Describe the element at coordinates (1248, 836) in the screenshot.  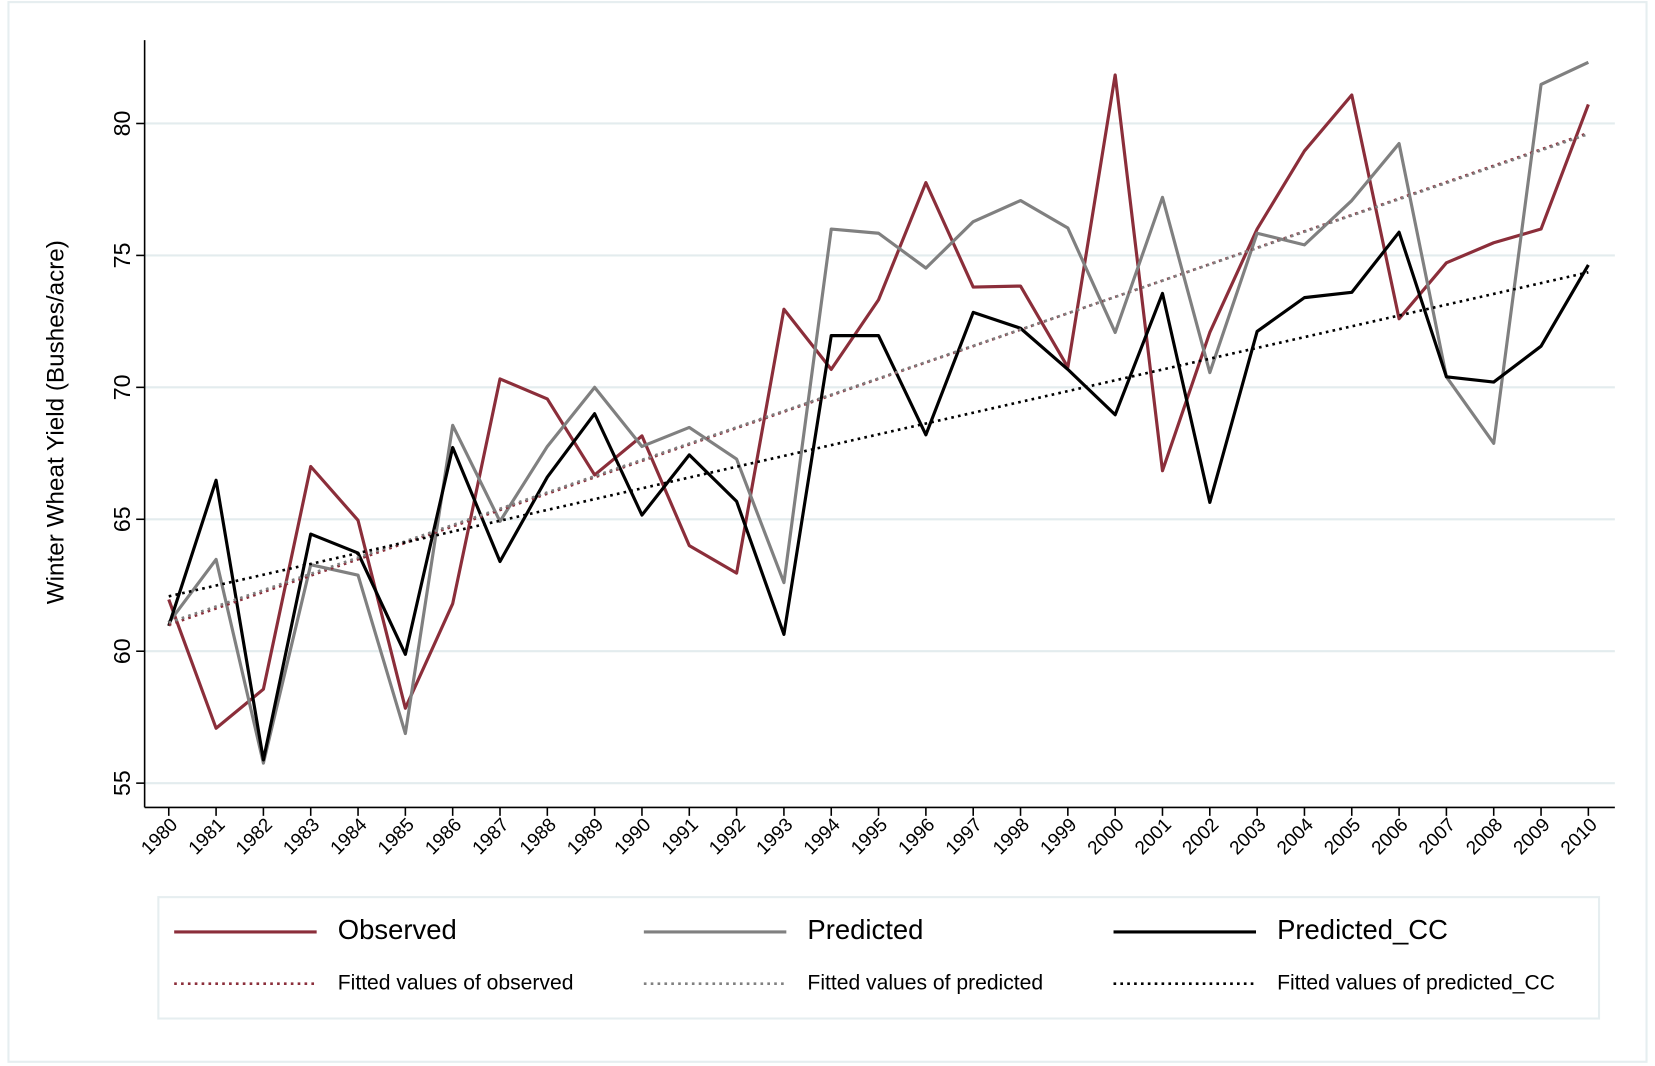
I see `x-tick-label: 2003` at that location.